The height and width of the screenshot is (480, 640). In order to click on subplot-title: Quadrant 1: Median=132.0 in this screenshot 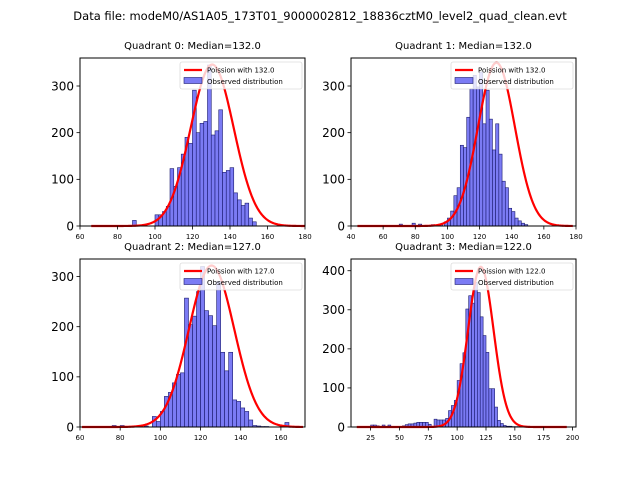, I will do `click(463, 46)`.